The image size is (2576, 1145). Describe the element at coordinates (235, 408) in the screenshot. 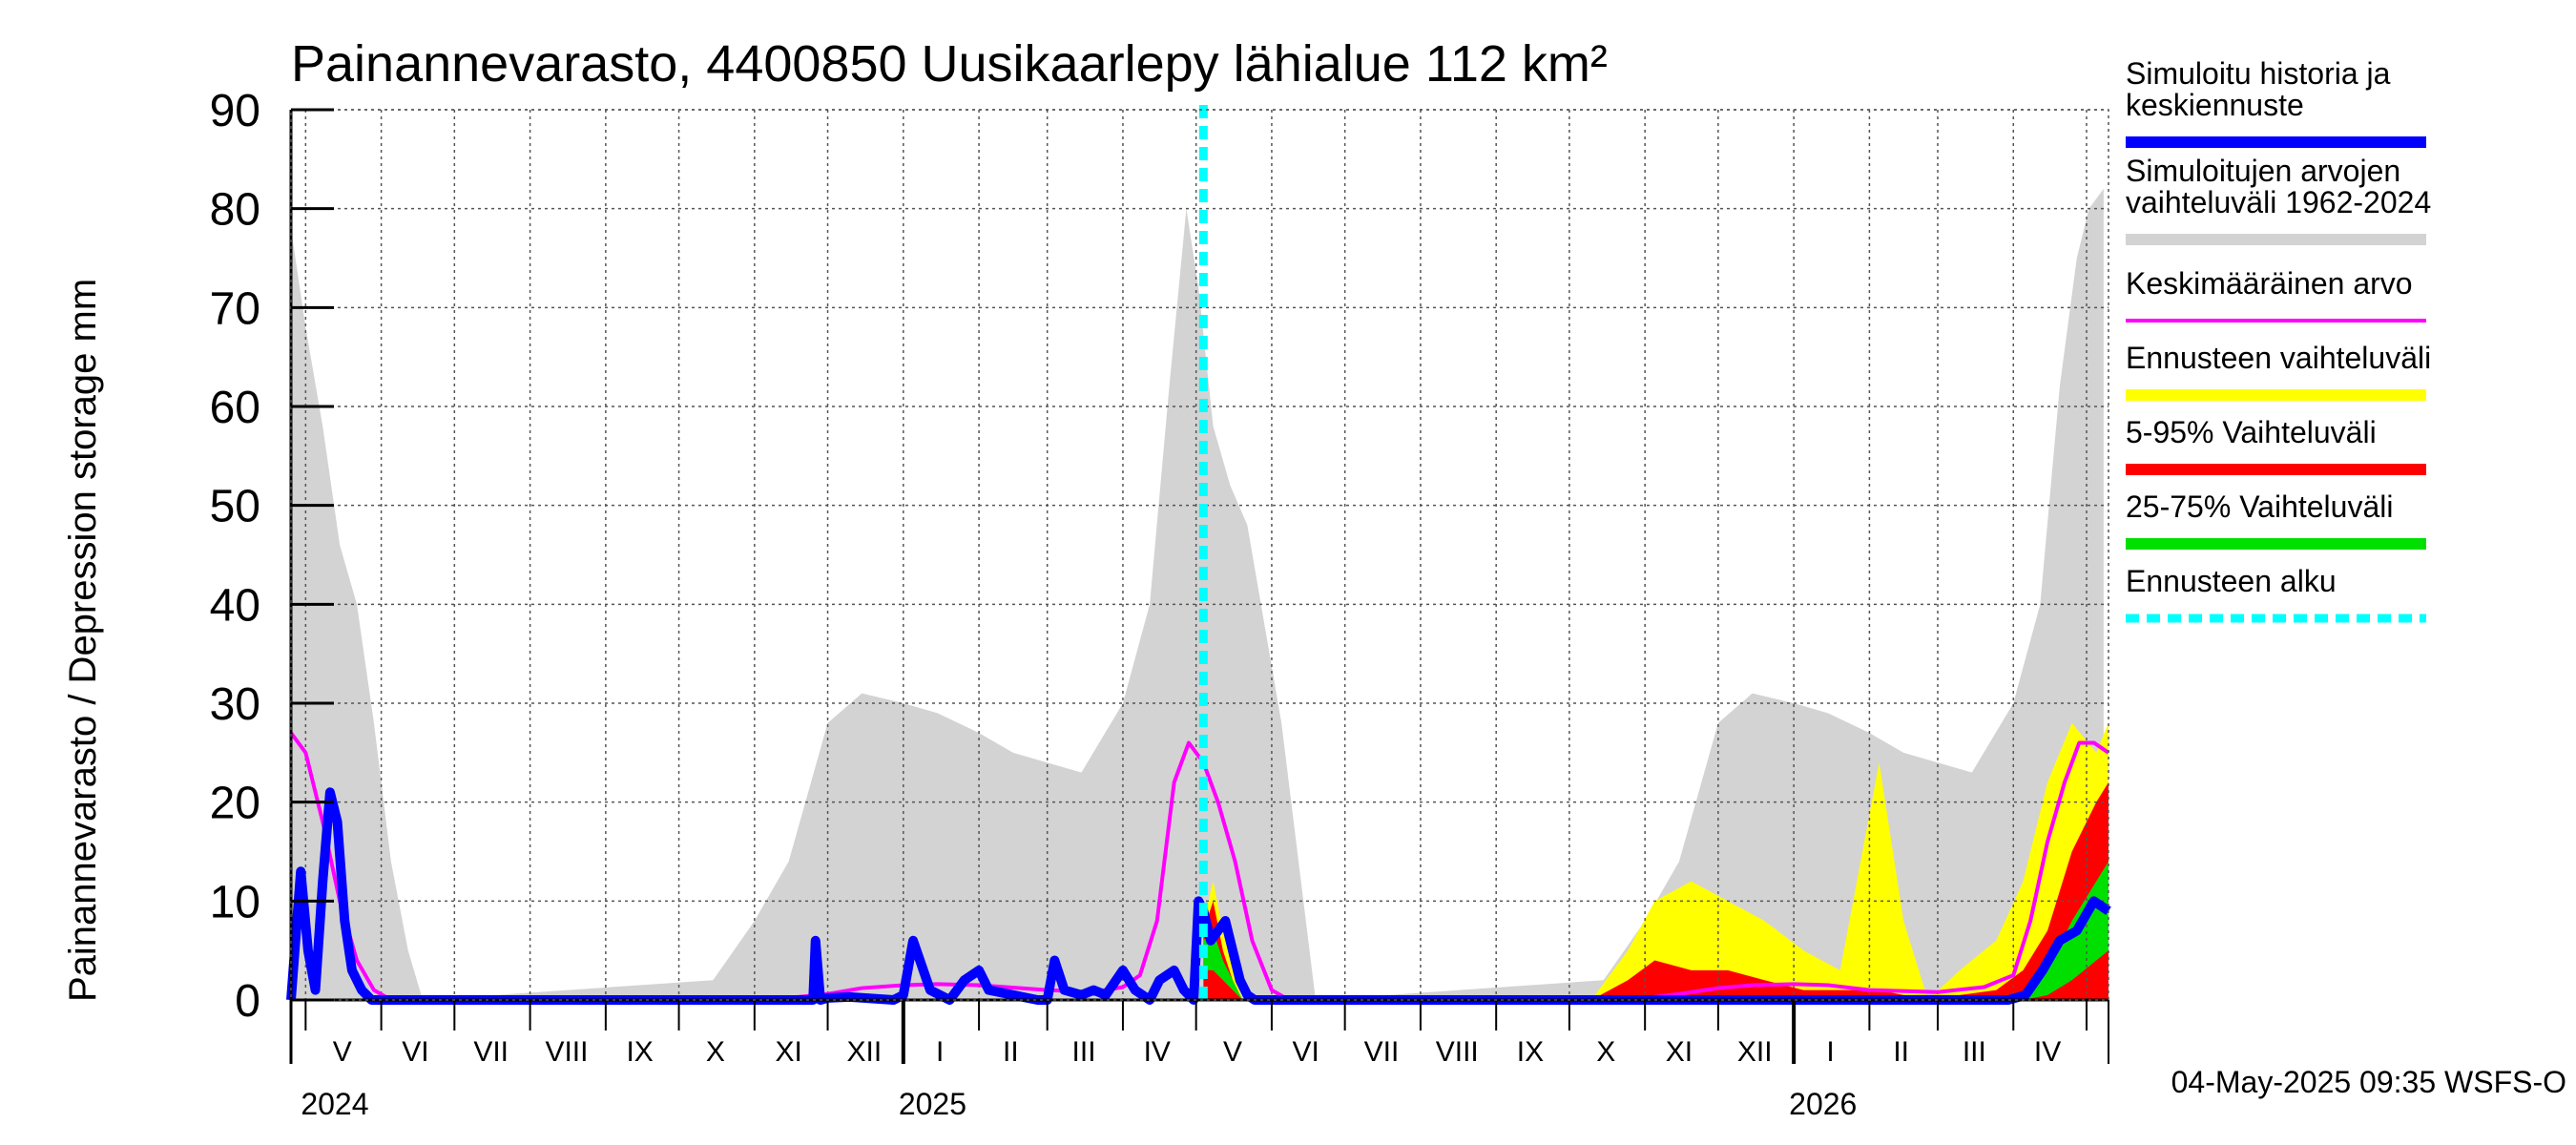

I see `y-tick-label-6: 60` at that location.